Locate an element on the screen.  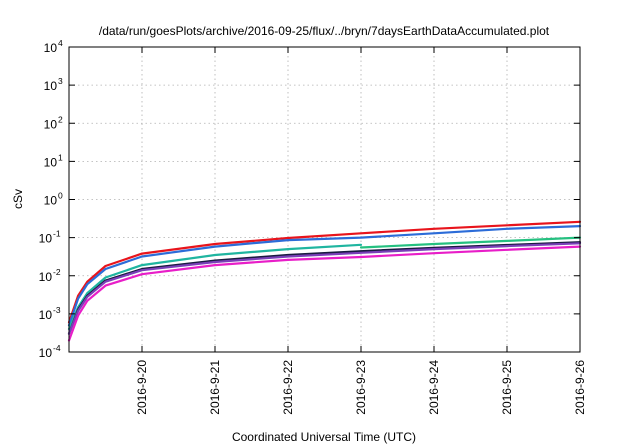
y-tick-label: 10 -3 is located at coordinates (50, 313).